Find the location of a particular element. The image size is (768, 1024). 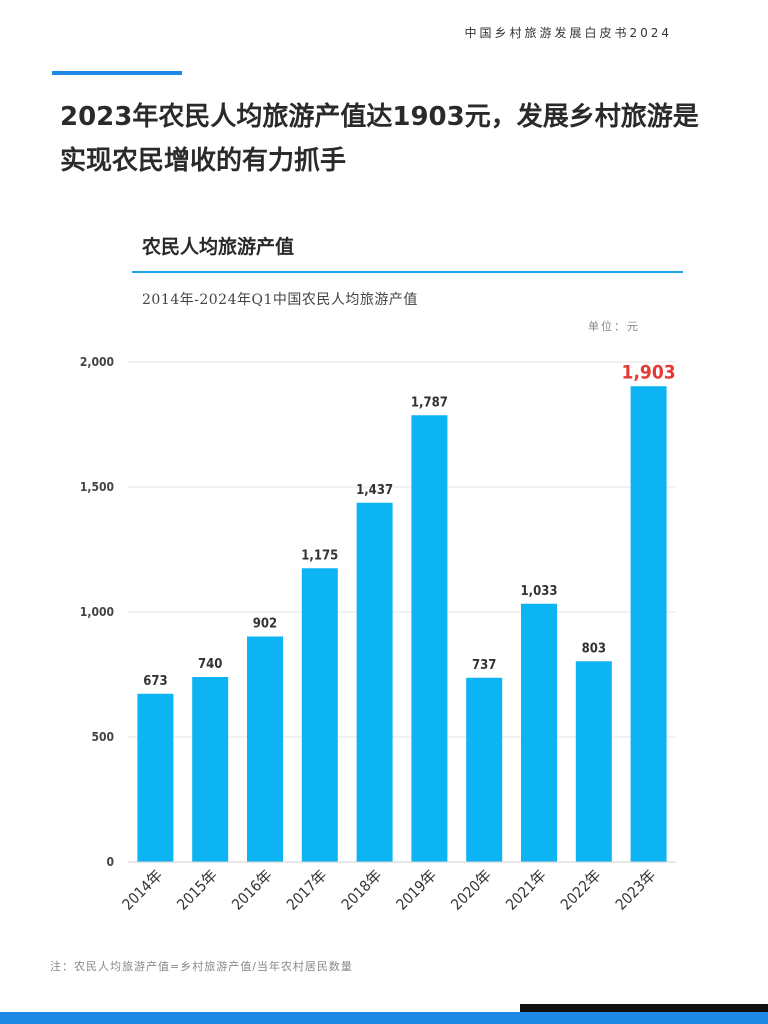

bar-value-label: 1,437 is located at coordinates (374, 490).